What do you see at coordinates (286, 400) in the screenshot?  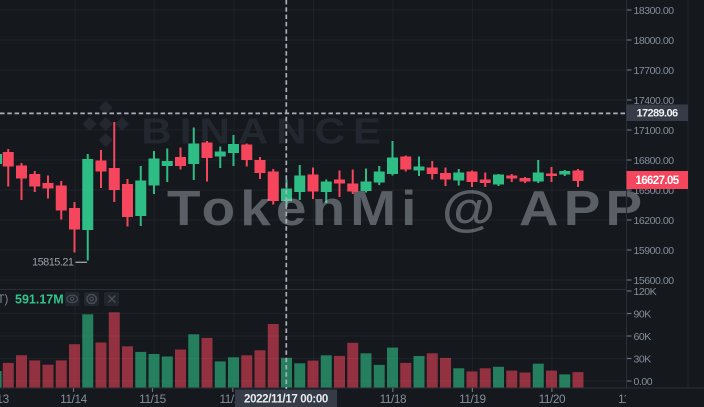 I see `svg-text: 2022/11/17 00:00` at bounding box center [286, 400].